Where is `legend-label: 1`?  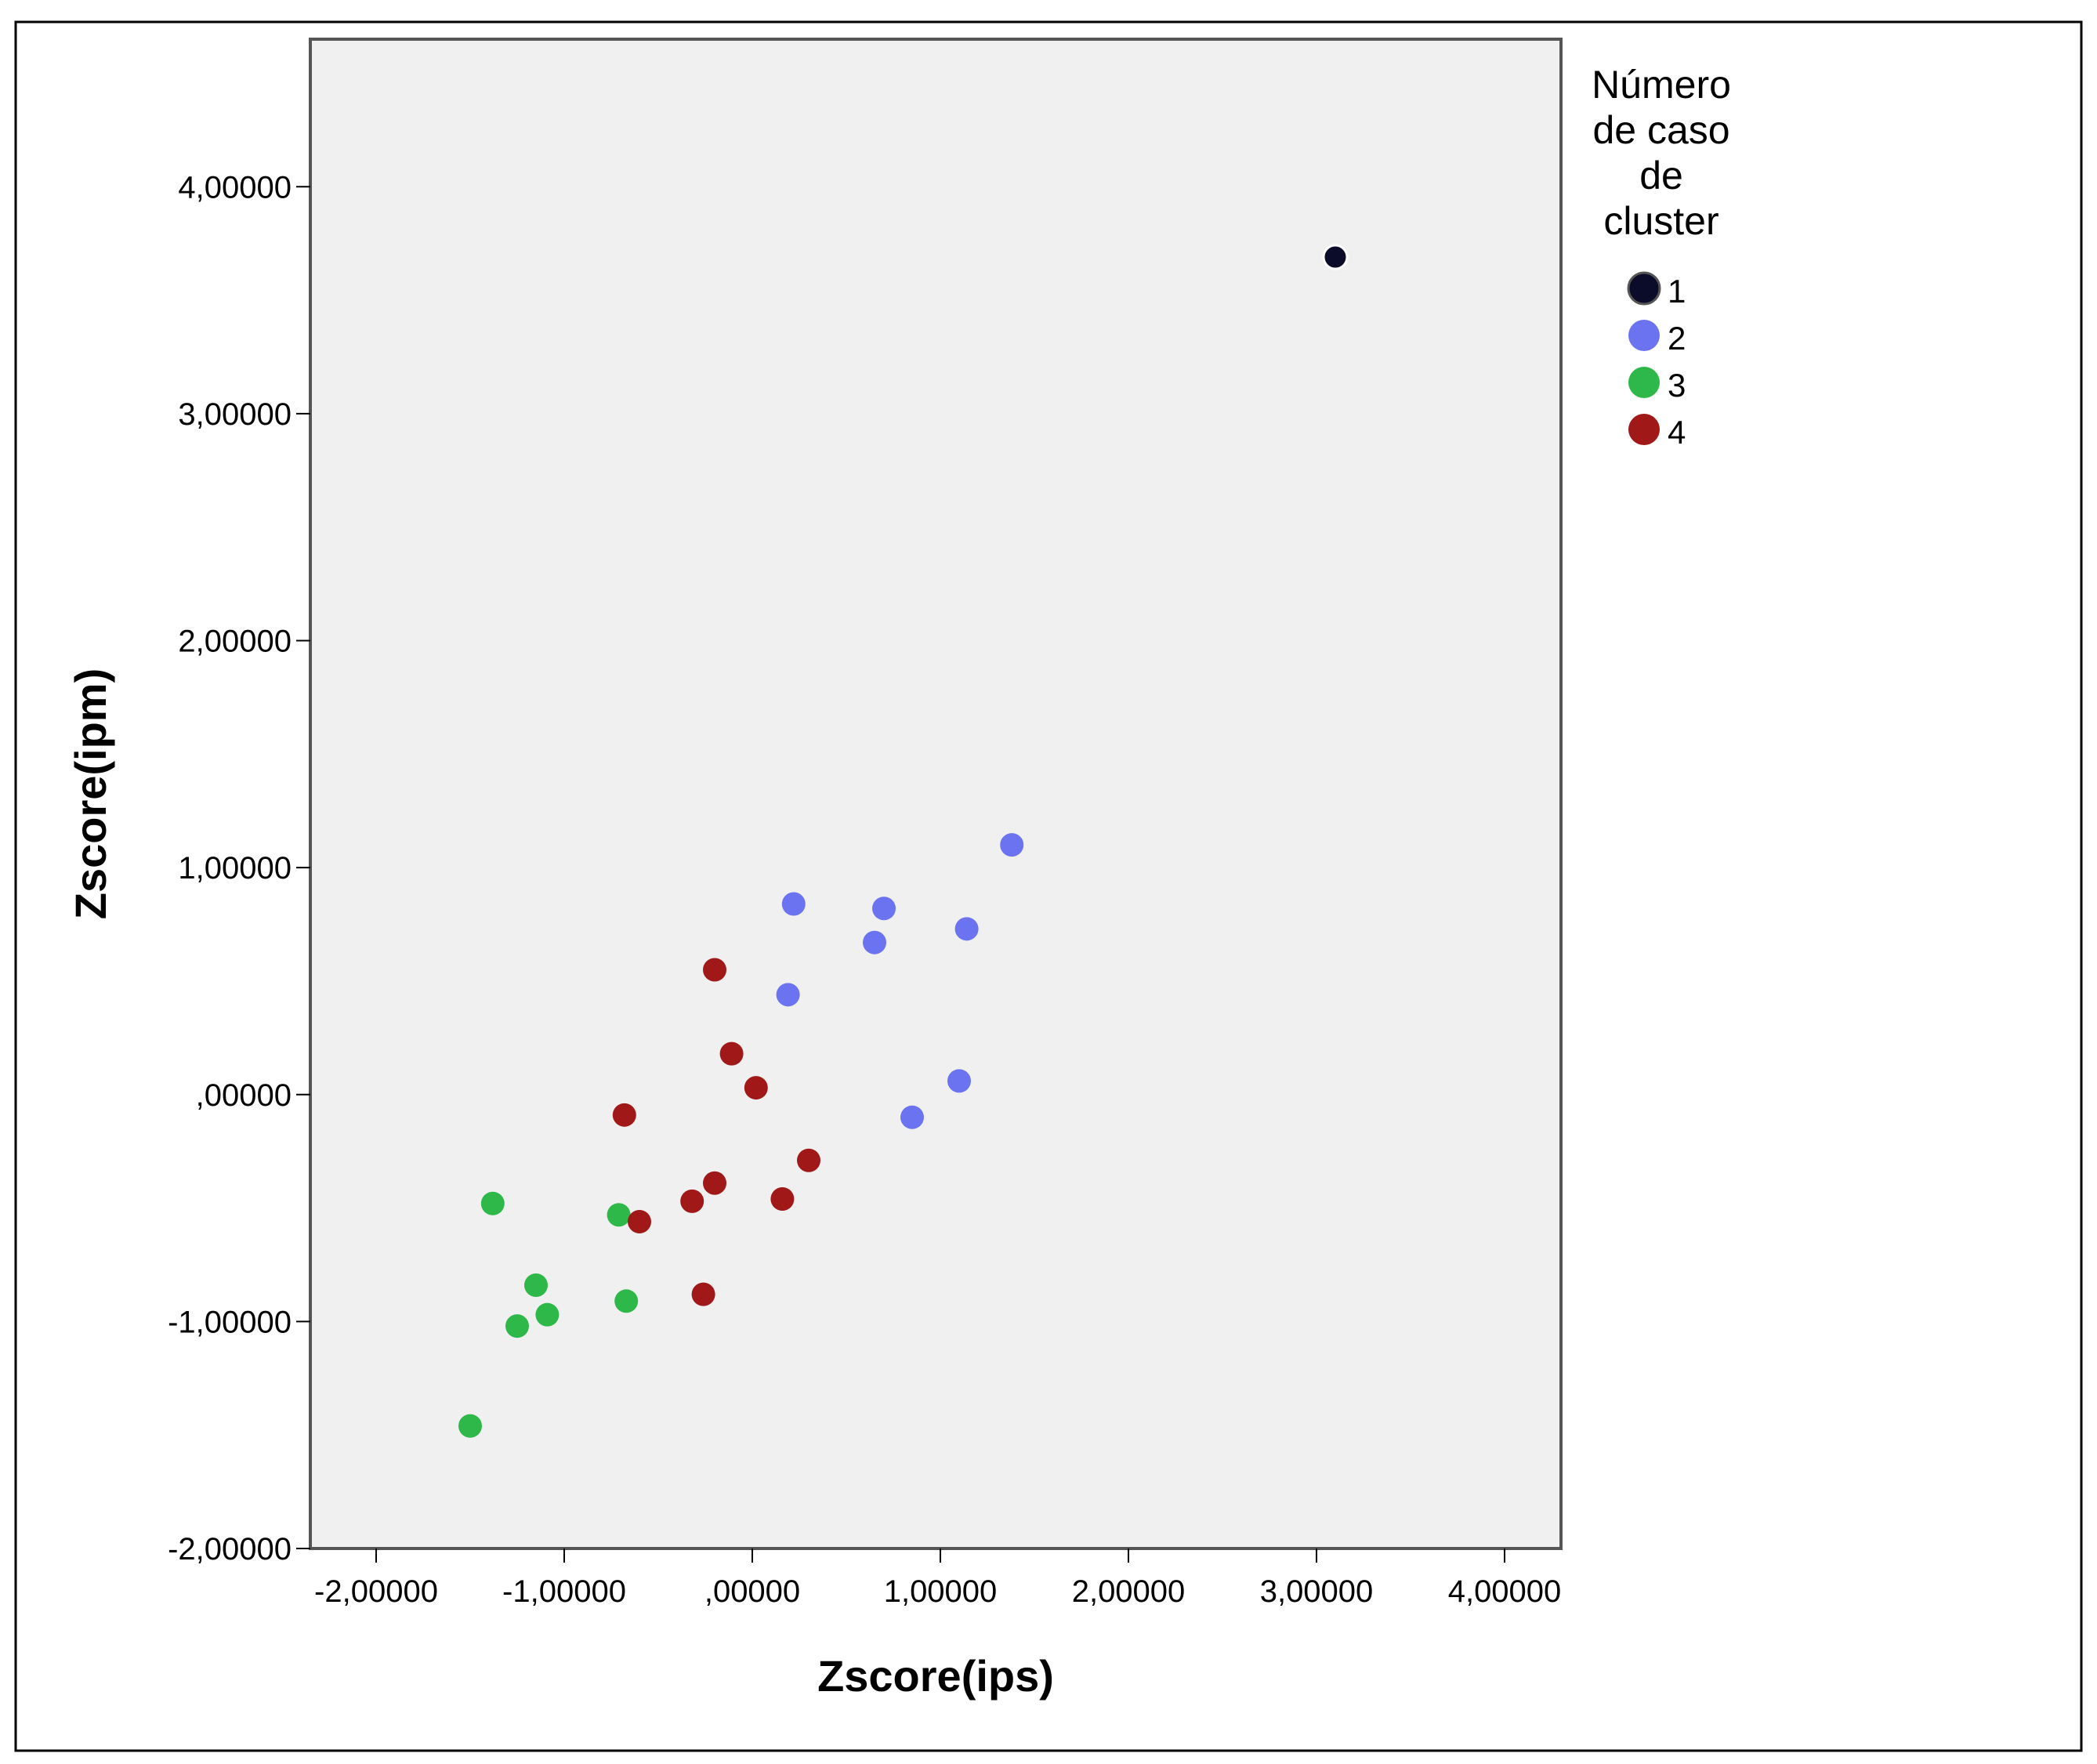 legend-label: 1 is located at coordinates (1677, 292).